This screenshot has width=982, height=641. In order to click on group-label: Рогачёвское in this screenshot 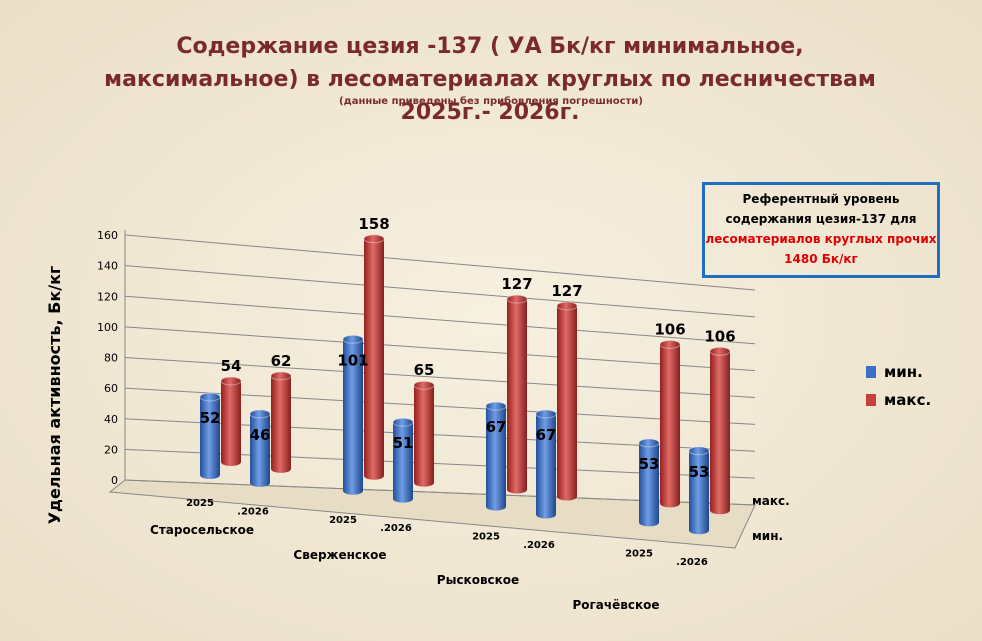, I will do `click(615, 605)`.